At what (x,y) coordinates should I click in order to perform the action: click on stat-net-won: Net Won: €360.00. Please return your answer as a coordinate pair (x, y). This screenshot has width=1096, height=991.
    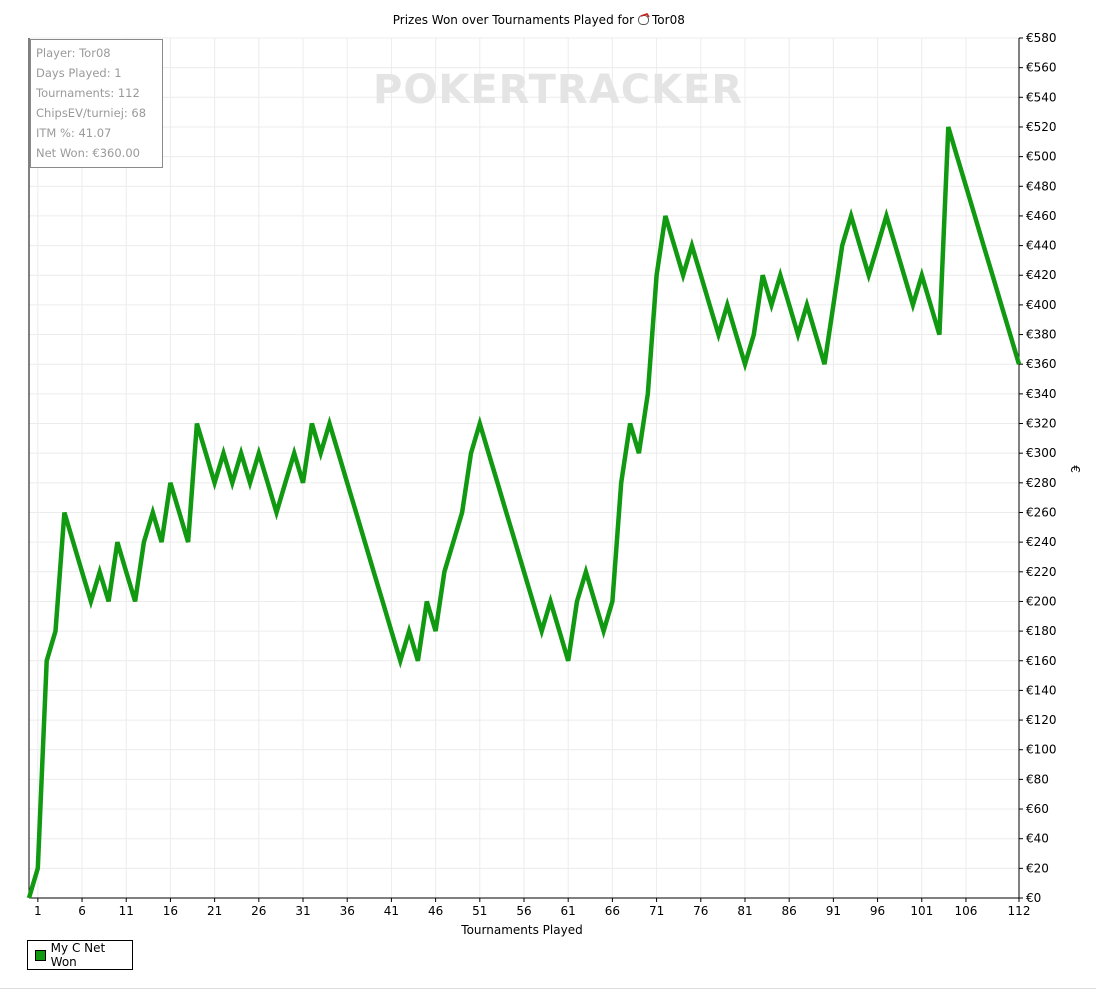
    Looking at the image, I should click on (88, 153).